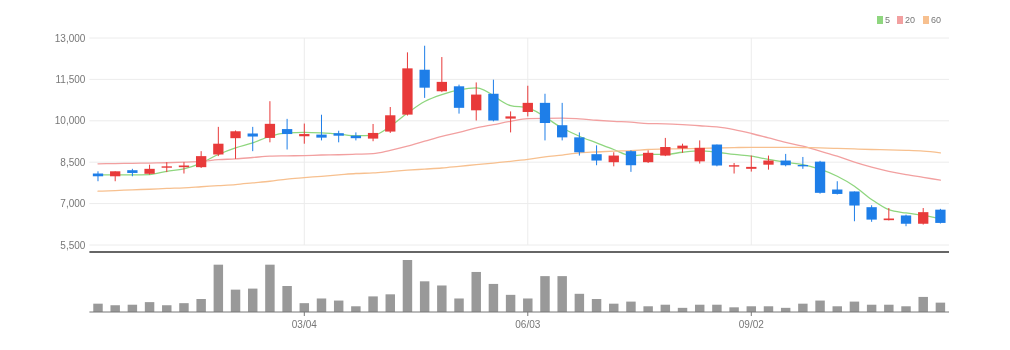 The image size is (1010, 350). Describe the element at coordinates (528, 324) in the screenshot. I see `x-tick-label: 06/03` at that location.